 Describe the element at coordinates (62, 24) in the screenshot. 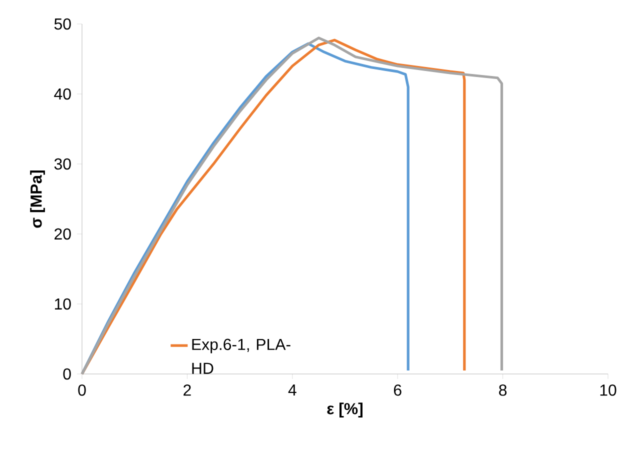

I see `y-tick-label: 50` at that location.